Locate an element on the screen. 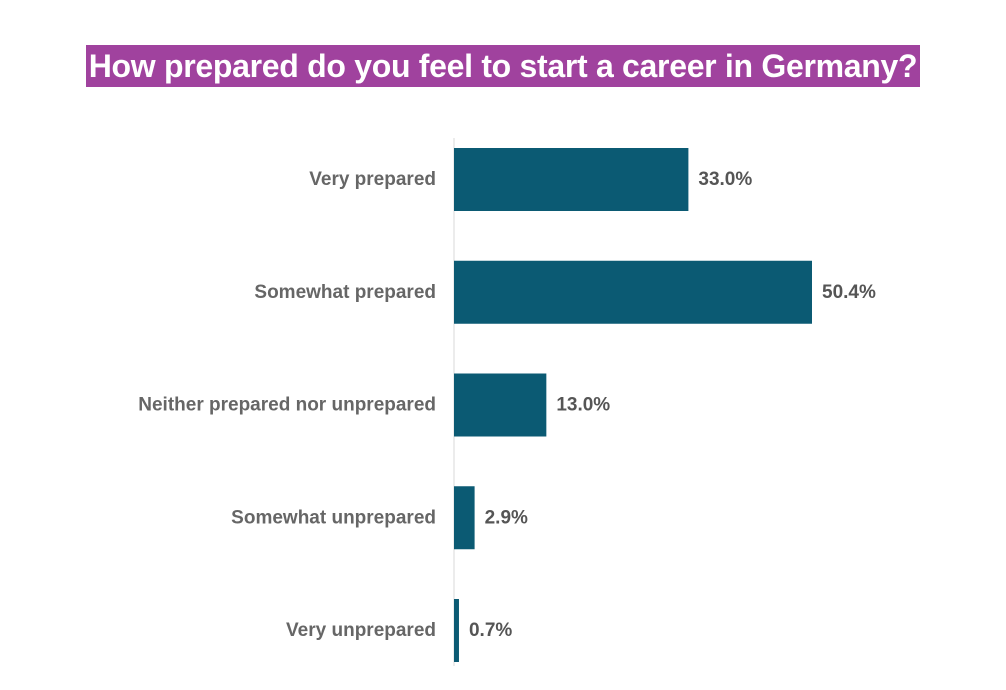 Image resolution: width=1006 pixels, height=690 pixels. category-label: Somewhat prepared is located at coordinates (345, 292).